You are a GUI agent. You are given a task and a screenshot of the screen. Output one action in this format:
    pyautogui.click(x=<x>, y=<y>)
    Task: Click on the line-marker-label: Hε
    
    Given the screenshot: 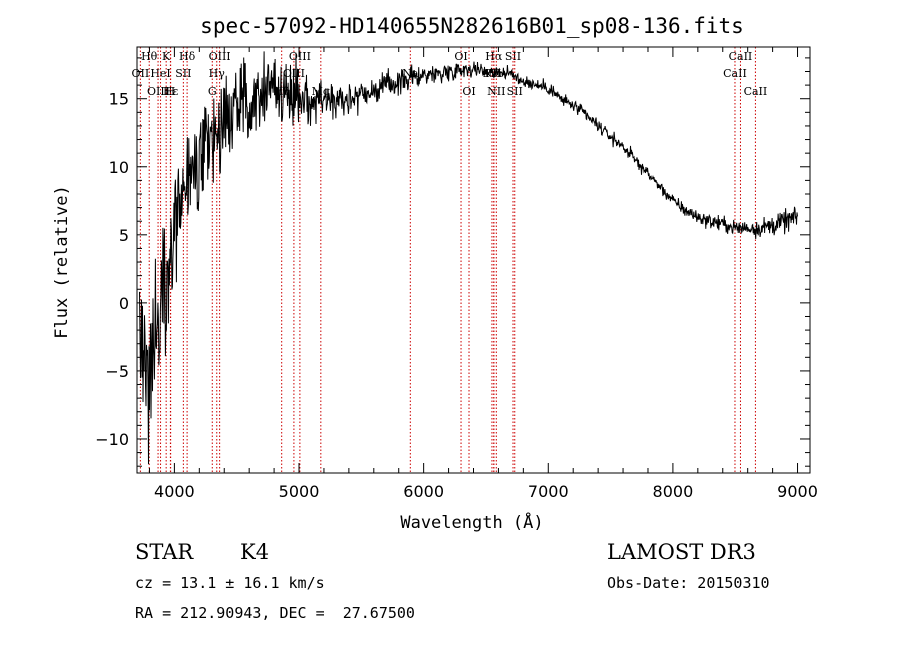 What is the action you would take?
    pyautogui.click(x=171, y=91)
    